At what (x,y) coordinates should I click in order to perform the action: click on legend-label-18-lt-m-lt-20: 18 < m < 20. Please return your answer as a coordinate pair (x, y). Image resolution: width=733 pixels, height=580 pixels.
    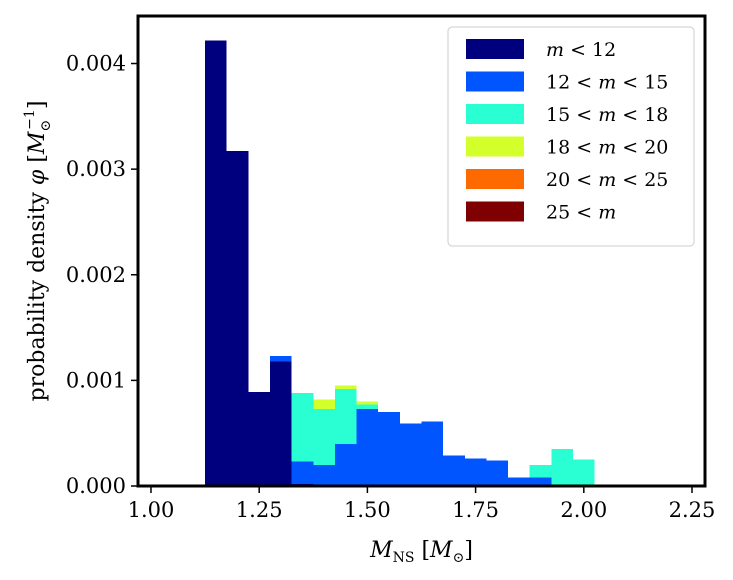
    Looking at the image, I should click on (607, 148).